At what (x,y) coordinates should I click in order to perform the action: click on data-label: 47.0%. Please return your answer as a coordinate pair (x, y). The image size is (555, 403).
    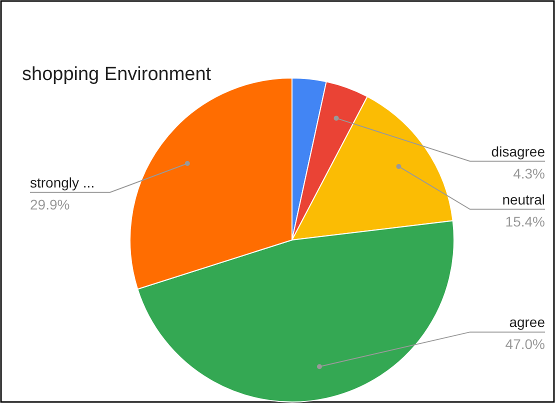
    Looking at the image, I should click on (525, 344).